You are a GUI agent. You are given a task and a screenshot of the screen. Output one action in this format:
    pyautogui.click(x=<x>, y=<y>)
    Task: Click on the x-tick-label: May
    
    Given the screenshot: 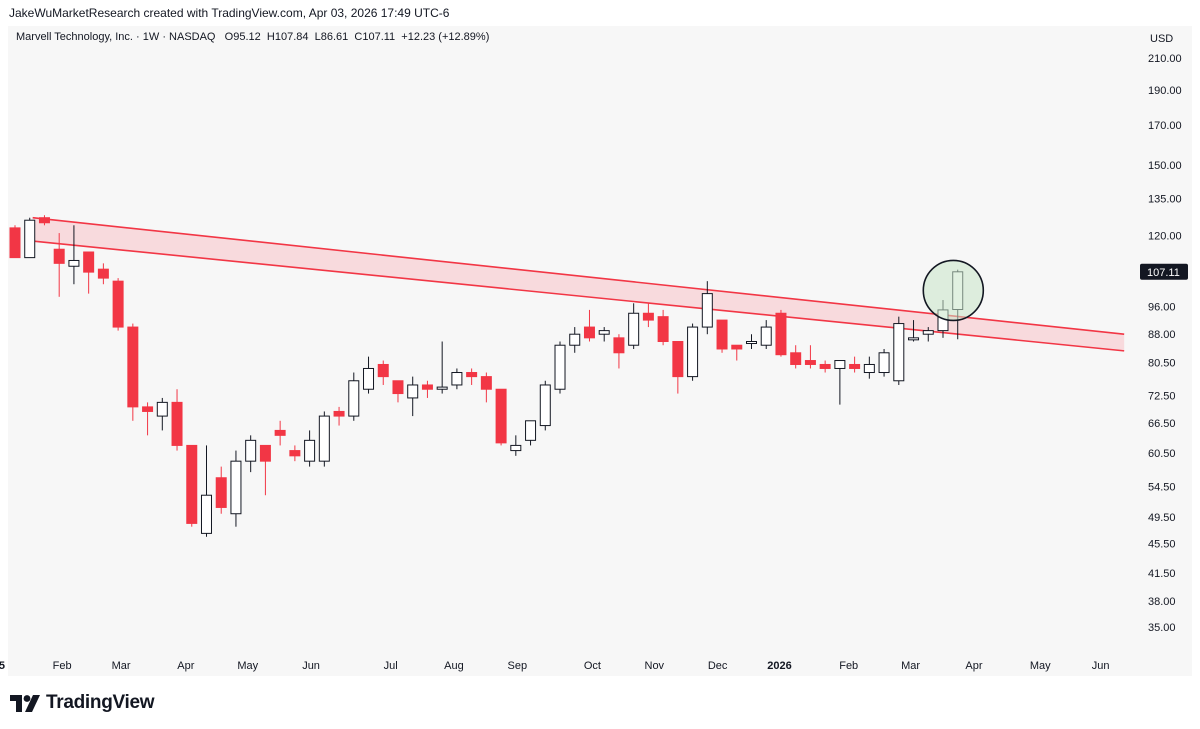 What is the action you would take?
    pyautogui.click(x=1040, y=666)
    